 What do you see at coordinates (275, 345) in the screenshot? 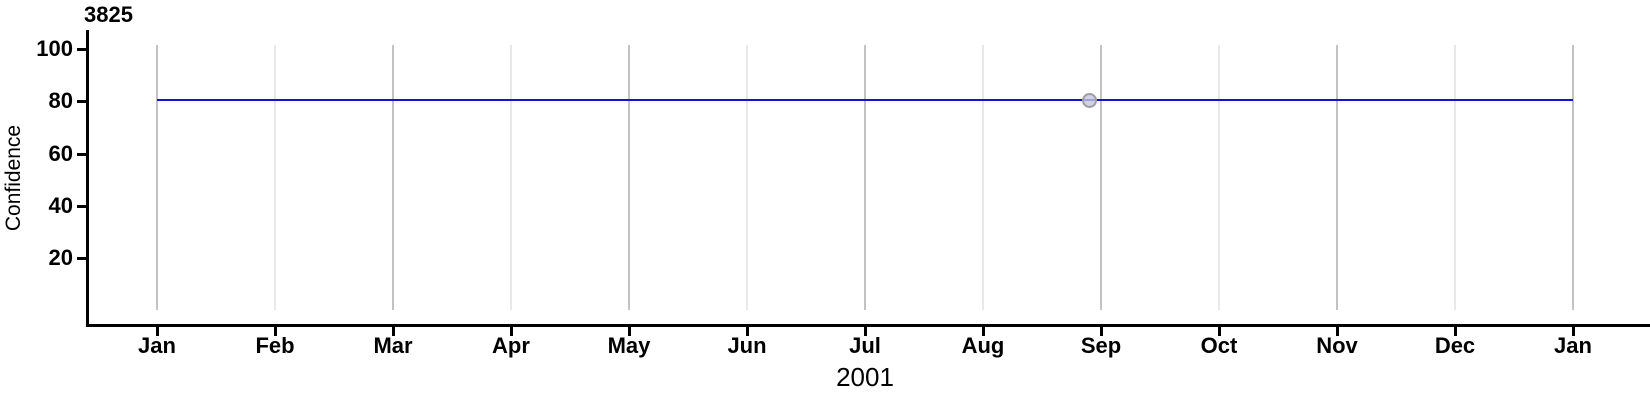
I see `x-tick-label: Feb` at bounding box center [275, 345].